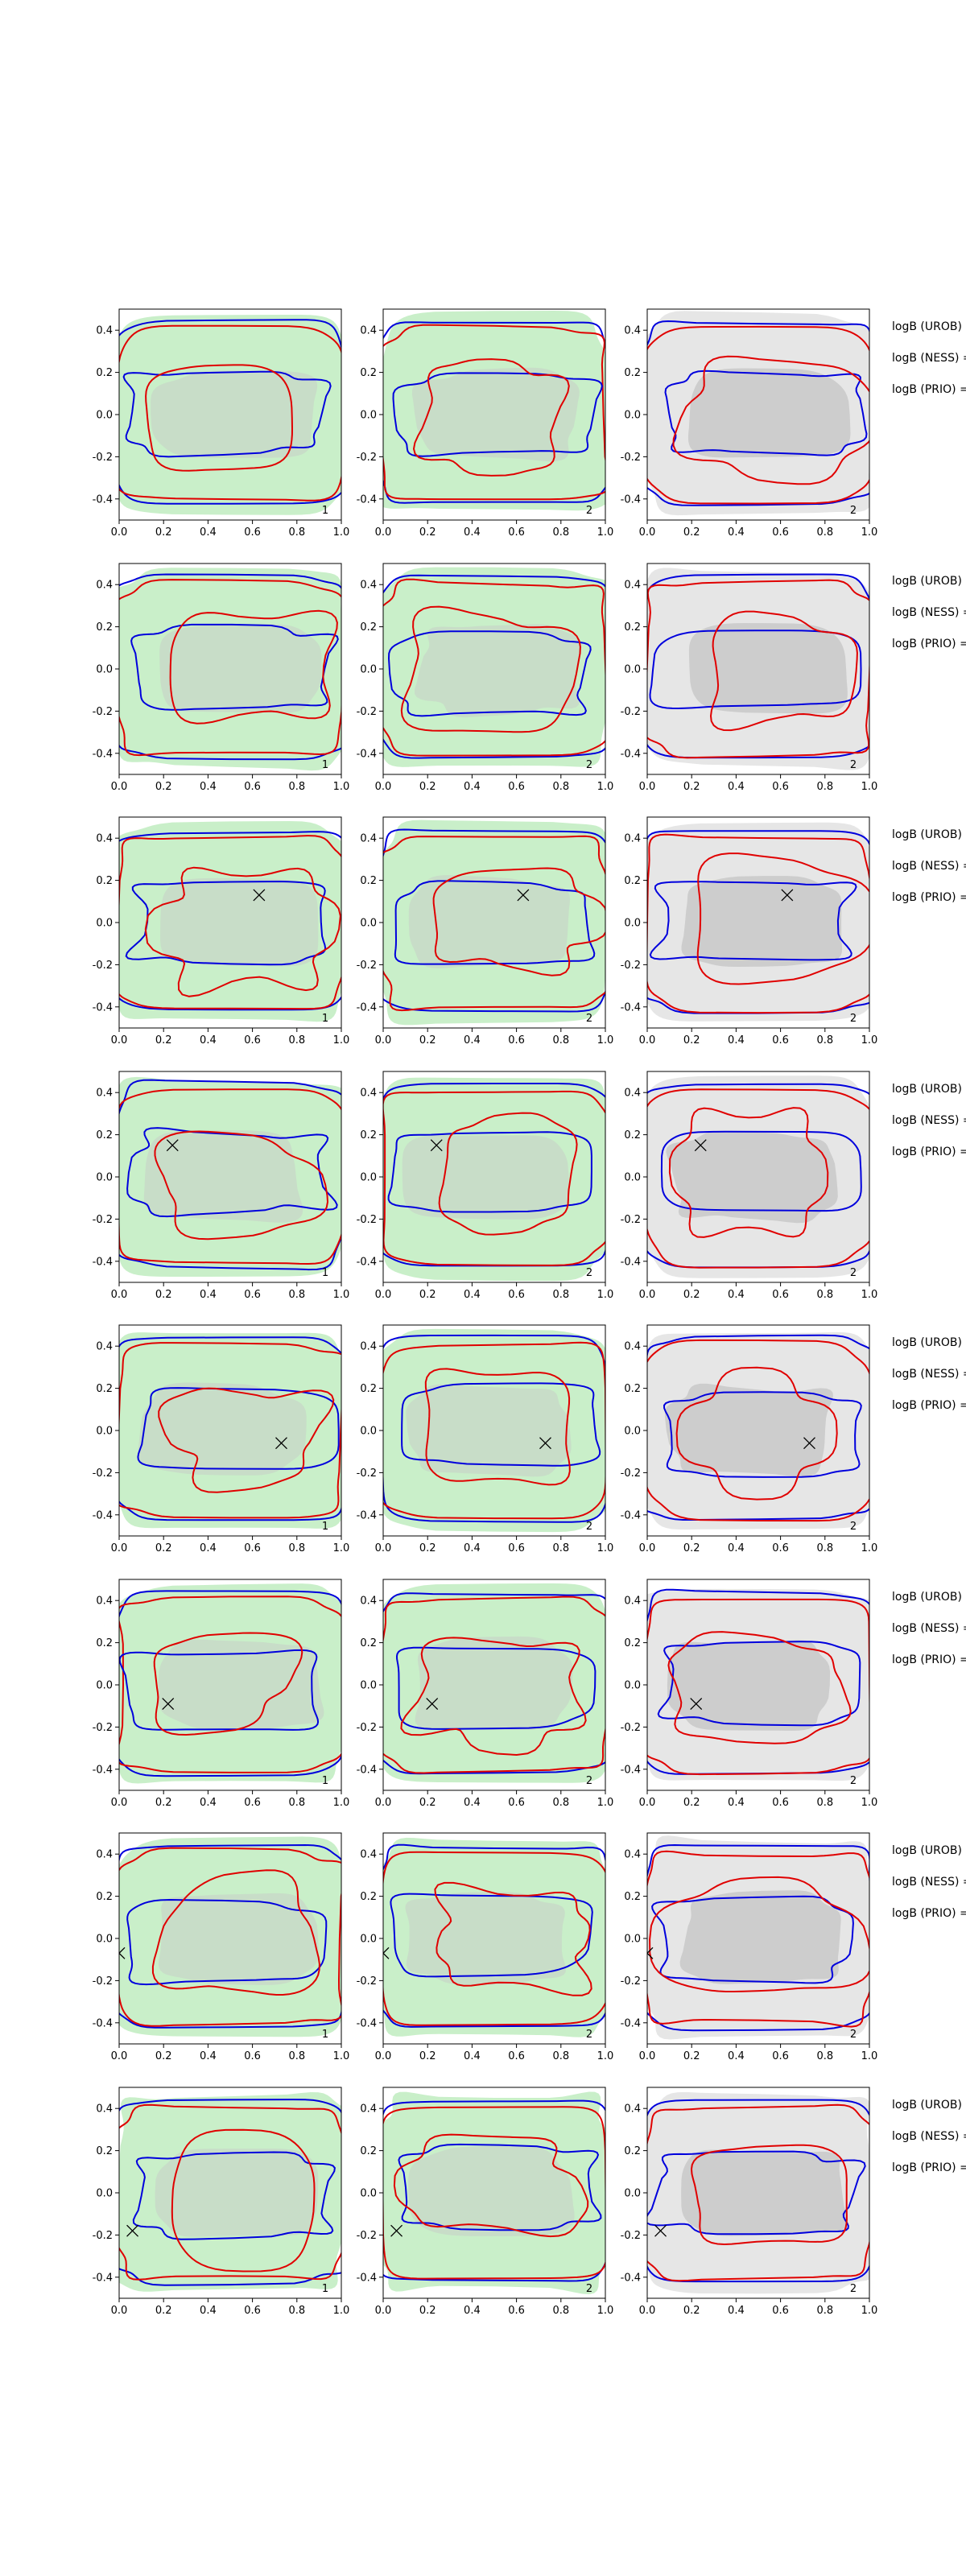  I want to click on row-logb-label: logB (PRIO) =, so click(929, 2167).